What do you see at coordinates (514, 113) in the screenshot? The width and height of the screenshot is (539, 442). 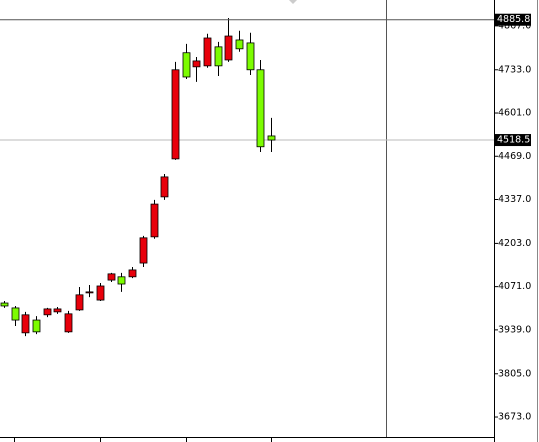 I see `y-tick-label: 4601.0` at bounding box center [514, 113].